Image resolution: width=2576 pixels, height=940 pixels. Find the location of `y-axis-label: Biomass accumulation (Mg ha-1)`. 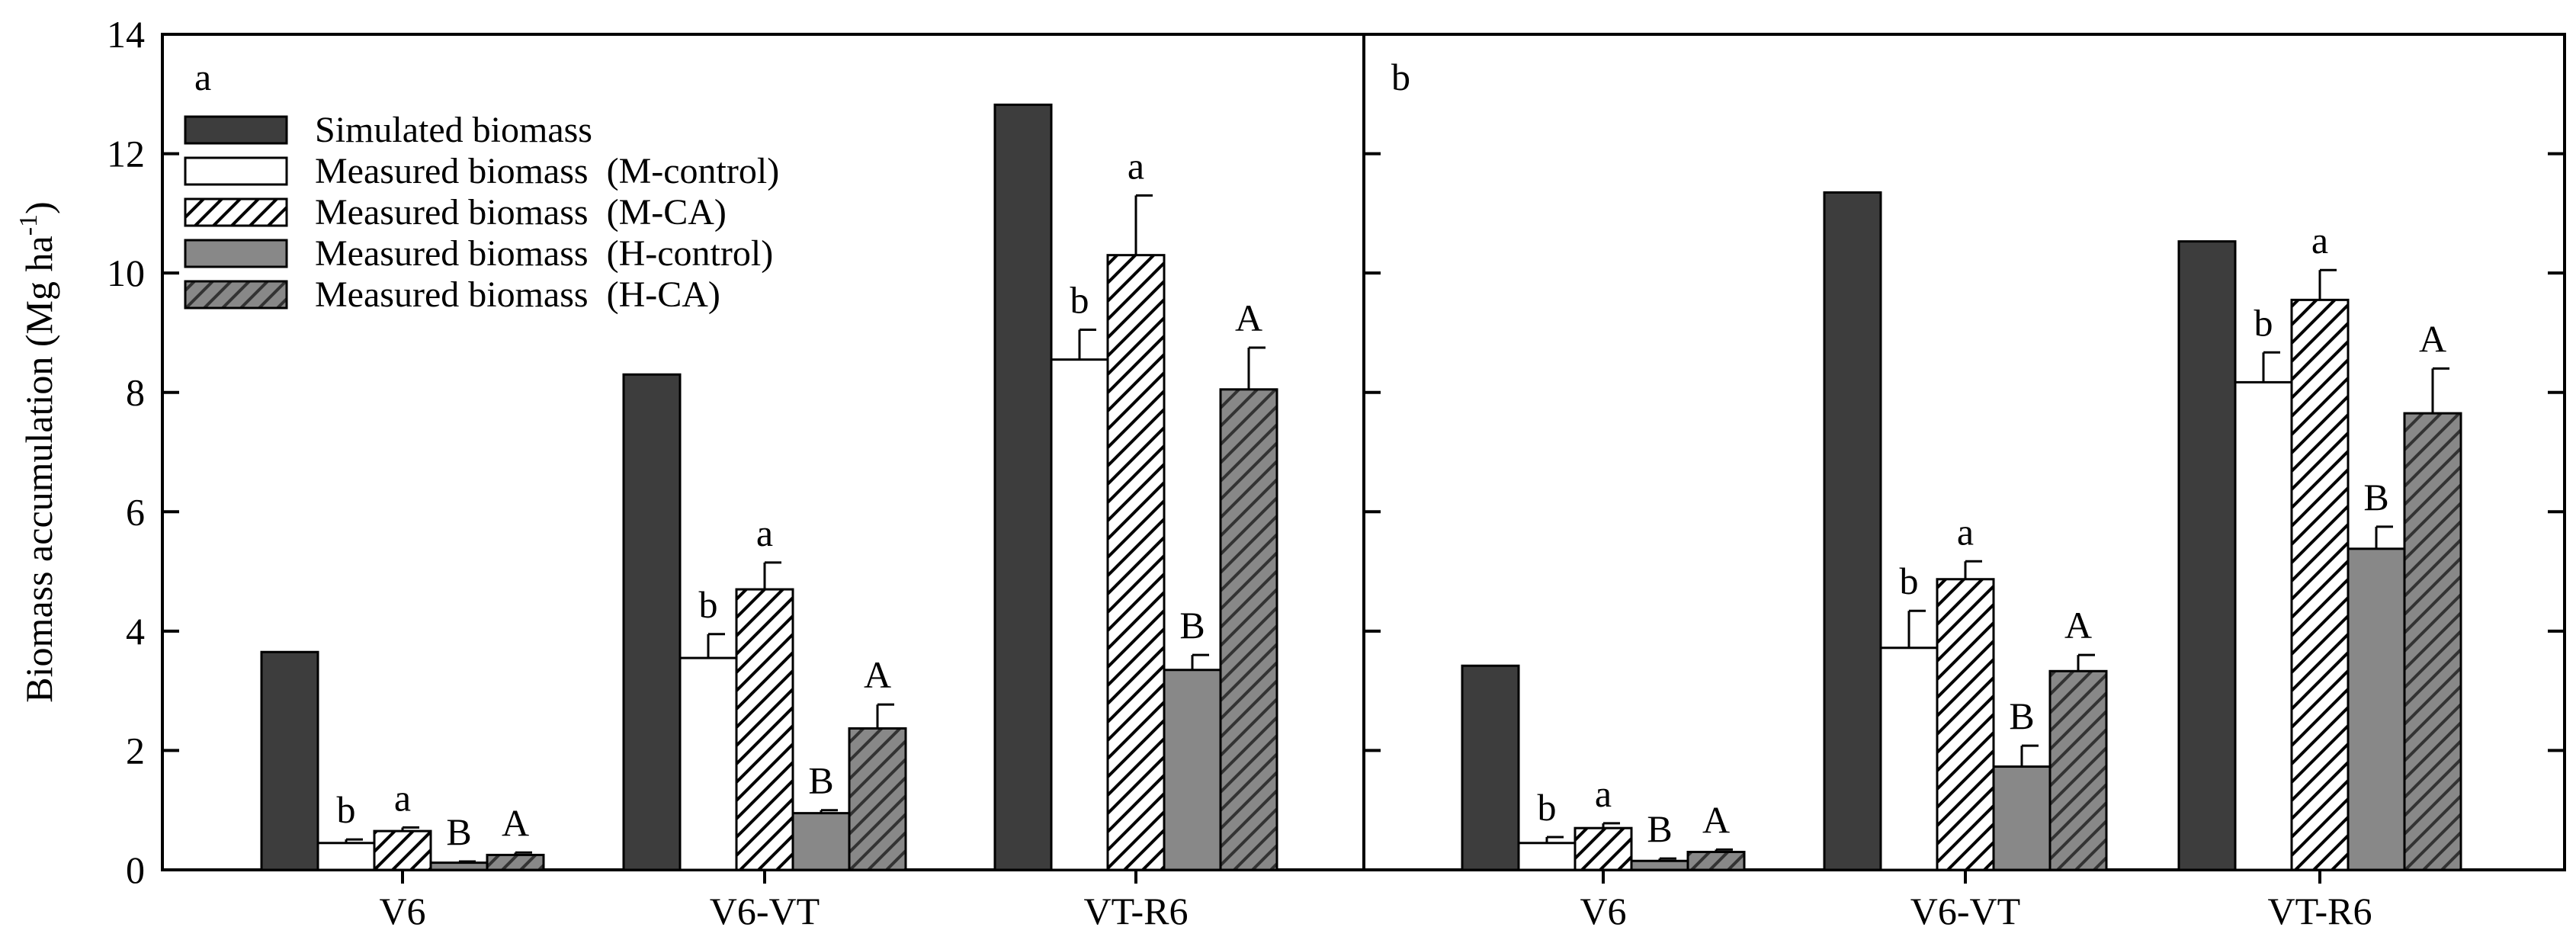

y-axis-label: Biomass accumulation (Mg ha-1) is located at coordinates (37, 451).